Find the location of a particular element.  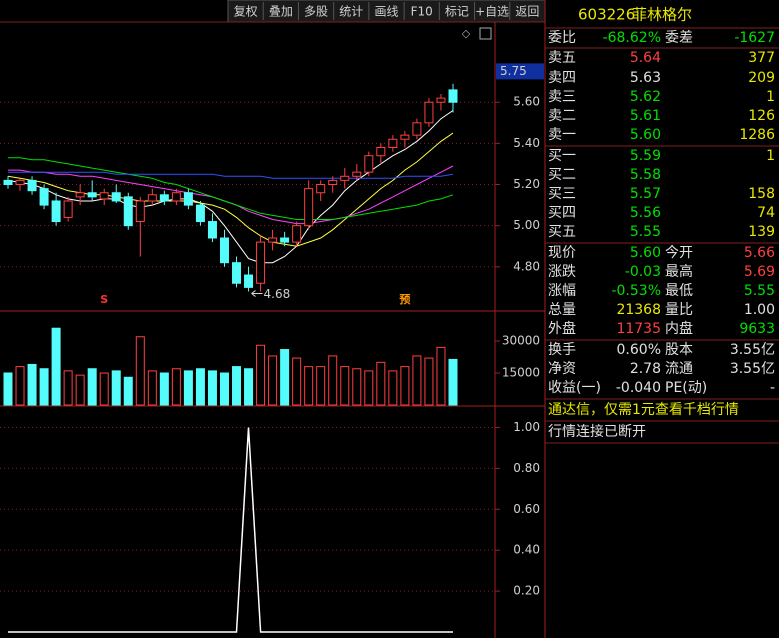

y-tick-label: 4.80 is located at coordinates (526, 266).